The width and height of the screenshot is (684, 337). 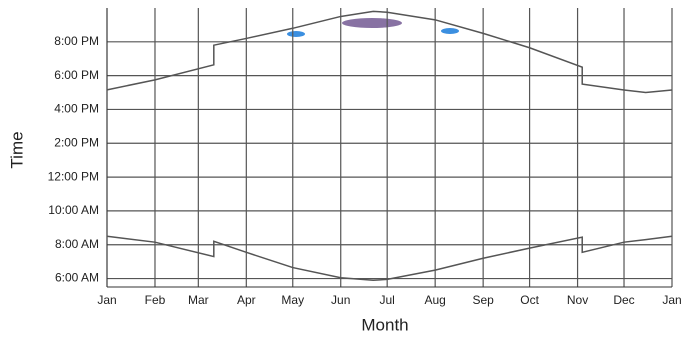 I want to click on y-tick-label: 8:00 PM, so click(x=76, y=41).